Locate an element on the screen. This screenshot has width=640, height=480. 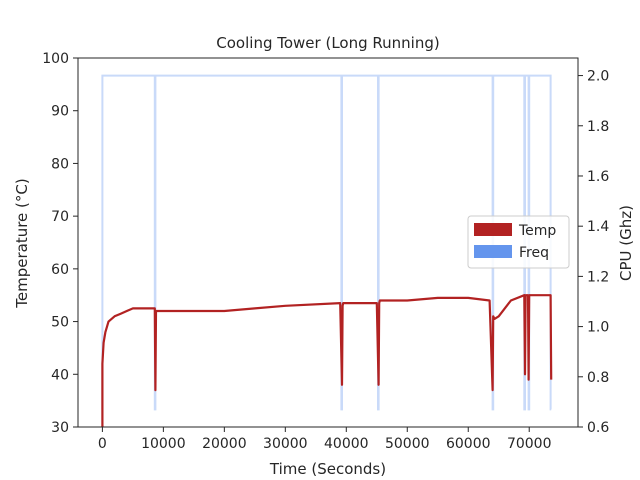
y-right-tick-label: 0.8 is located at coordinates (598, 378).